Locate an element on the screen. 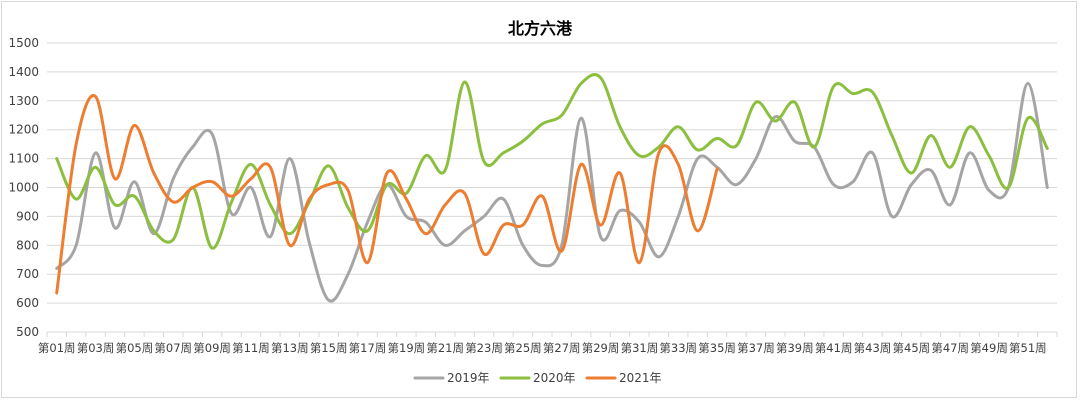 The height and width of the screenshot is (401, 1080). y-tick-label: 600 is located at coordinates (27, 303).